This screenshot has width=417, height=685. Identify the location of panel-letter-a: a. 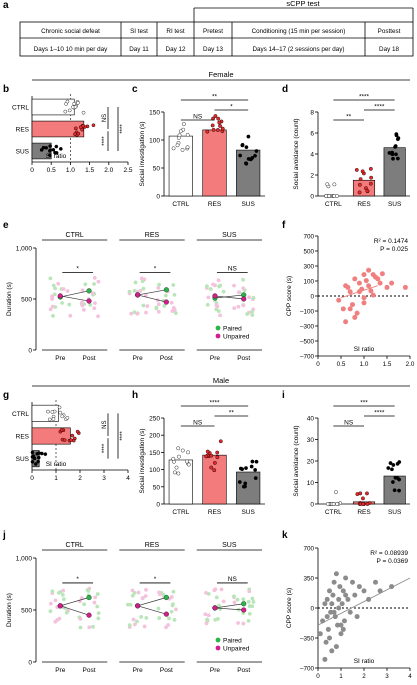
(6, 5).